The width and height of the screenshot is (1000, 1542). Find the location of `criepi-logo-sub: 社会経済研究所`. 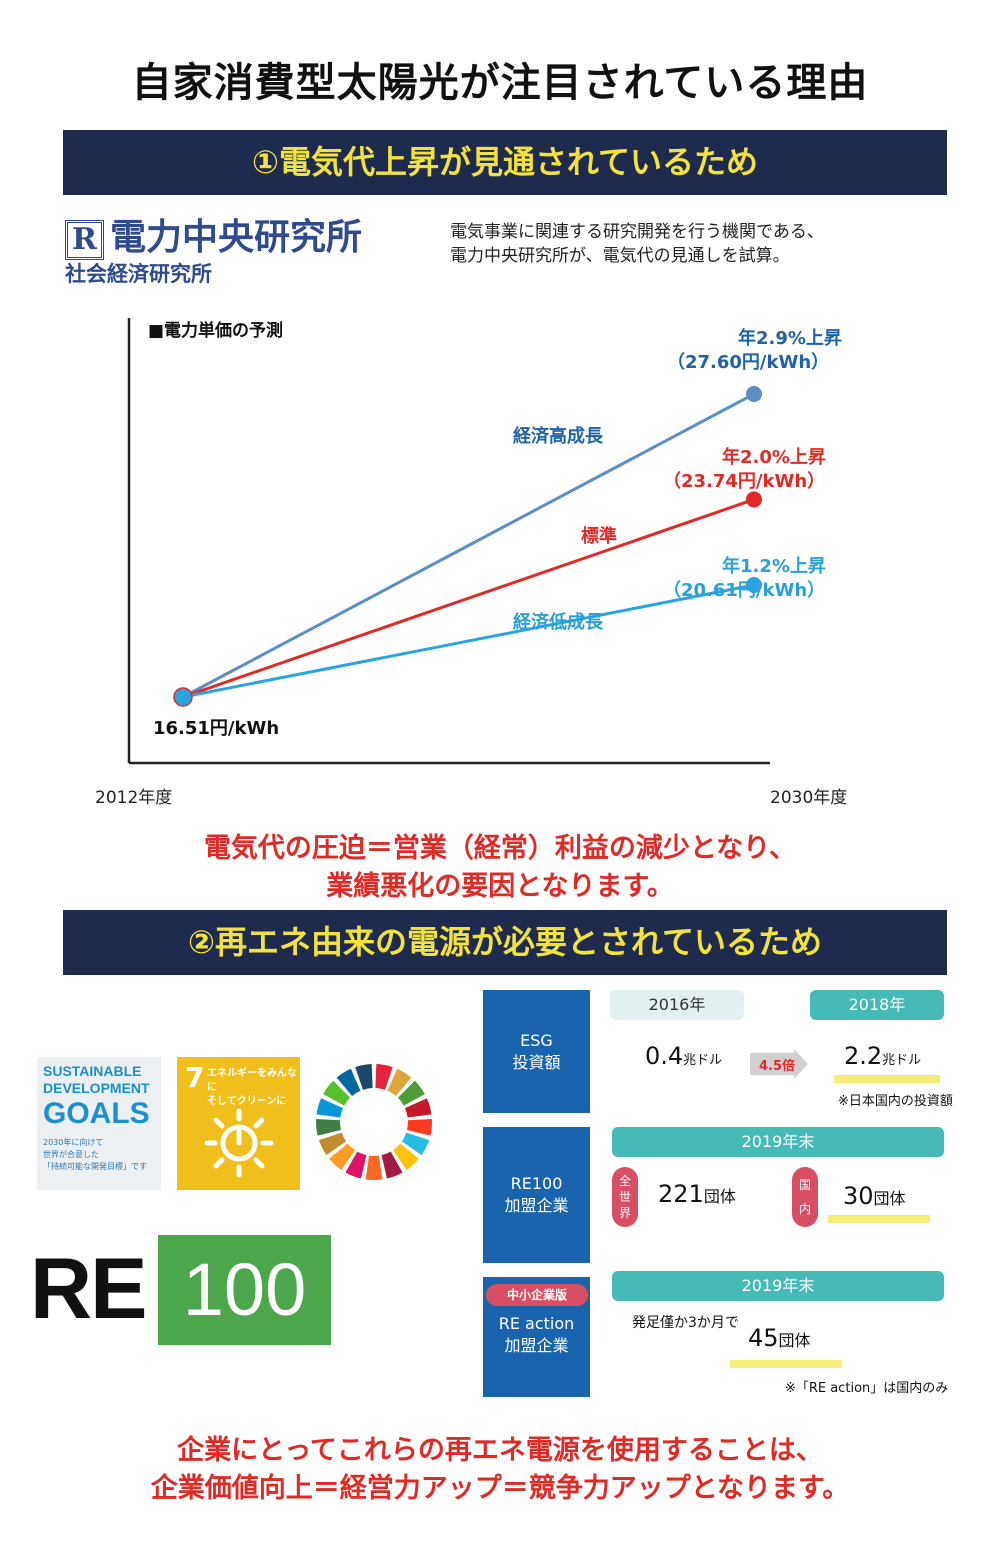

criepi-logo-sub: 社会経済研究所 is located at coordinates (138, 274).